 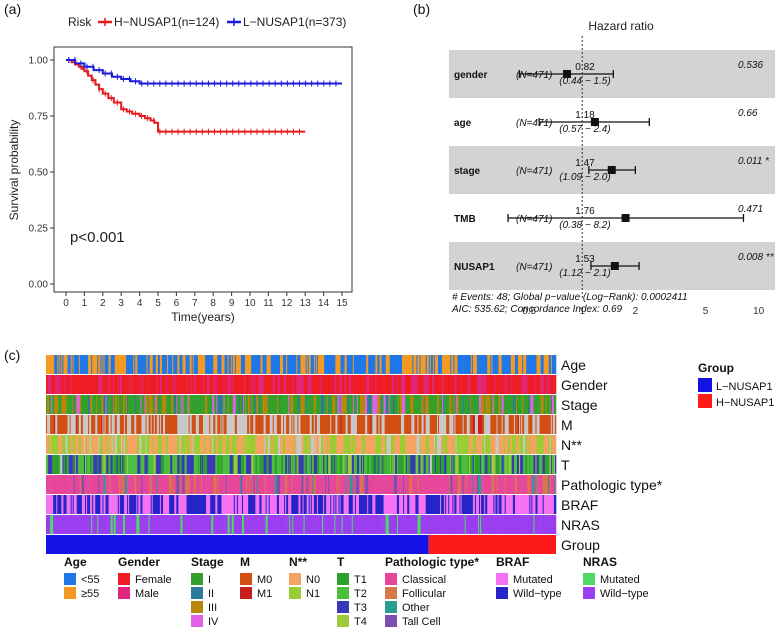 What do you see at coordinates (537, 309) in the screenshot?
I see `forest-footnote-aic: AIC: 535.62; Concordance Index: 0.69` at bounding box center [537, 309].